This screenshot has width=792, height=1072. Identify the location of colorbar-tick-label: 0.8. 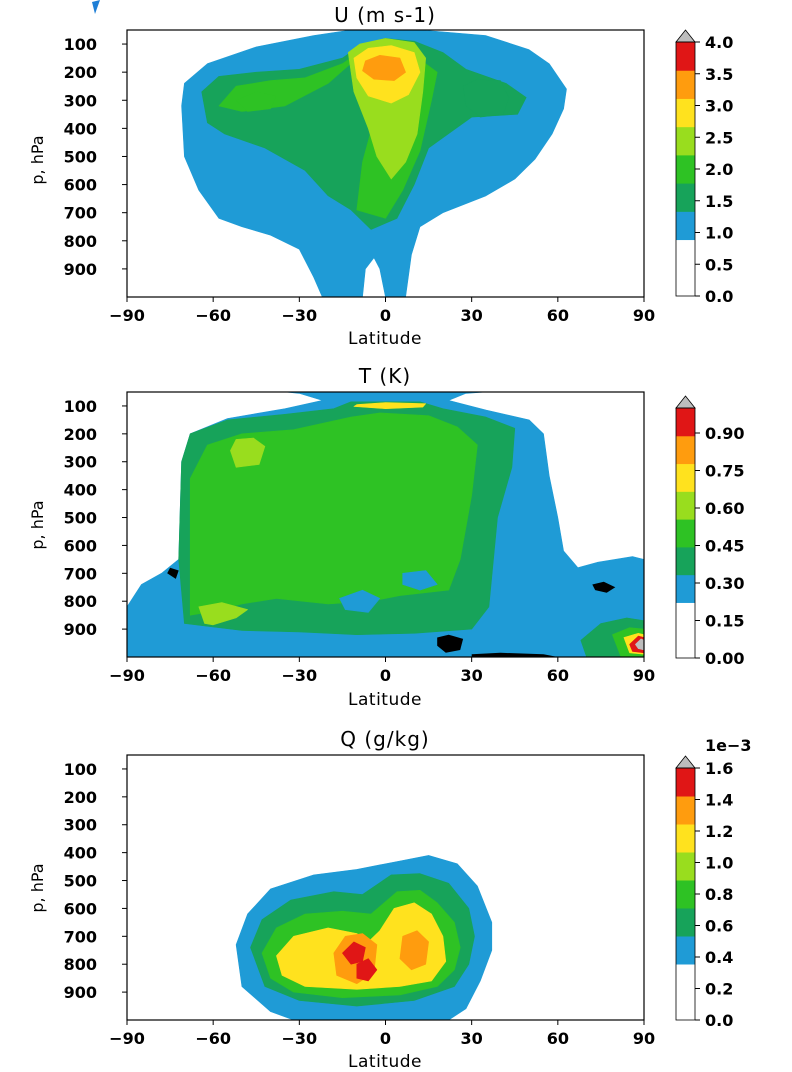
(719, 894).